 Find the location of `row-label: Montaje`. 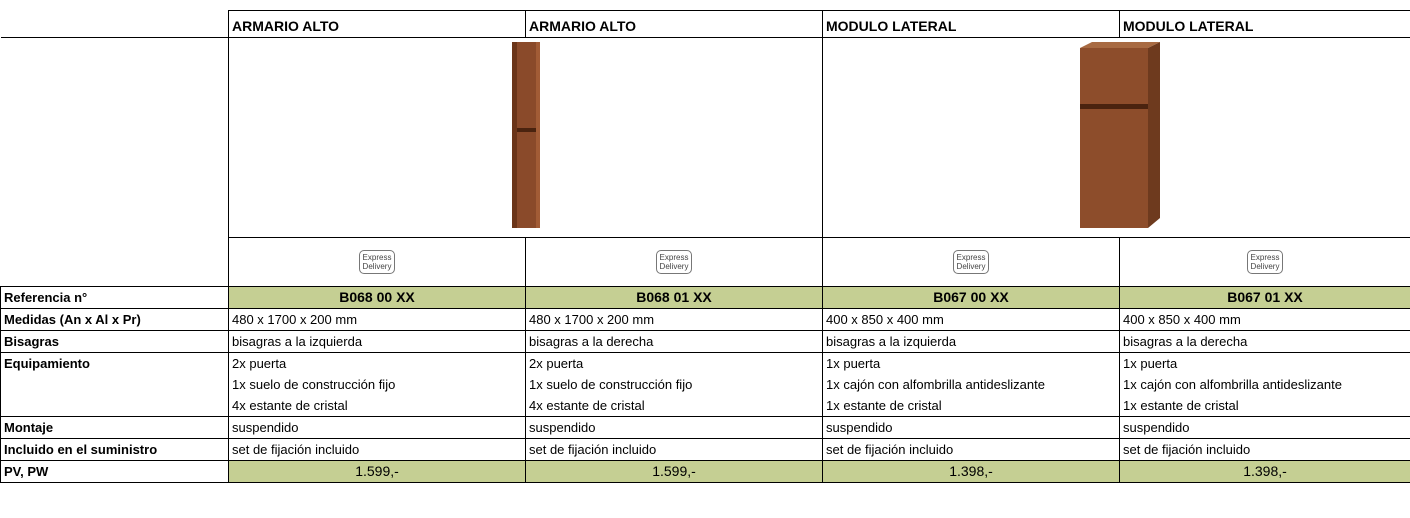

row-label: Montaje is located at coordinates (114, 427).